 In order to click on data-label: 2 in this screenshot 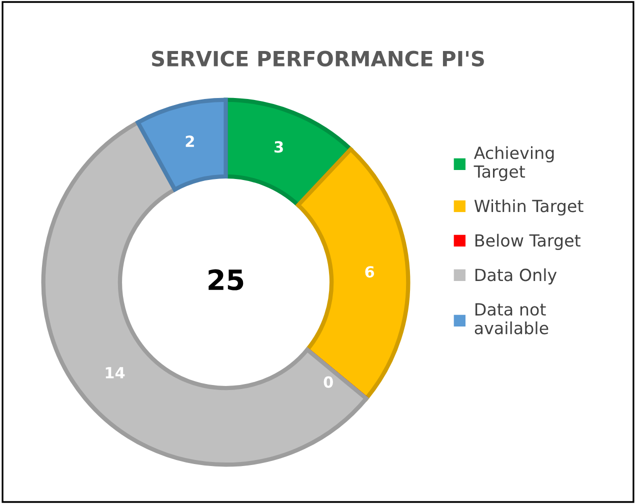, I will do `click(190, 141)`.